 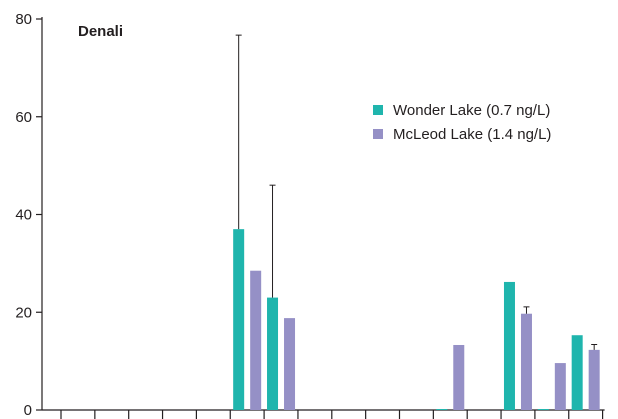 I want to click on chart-title: Denali, so click(x=100, y=31).